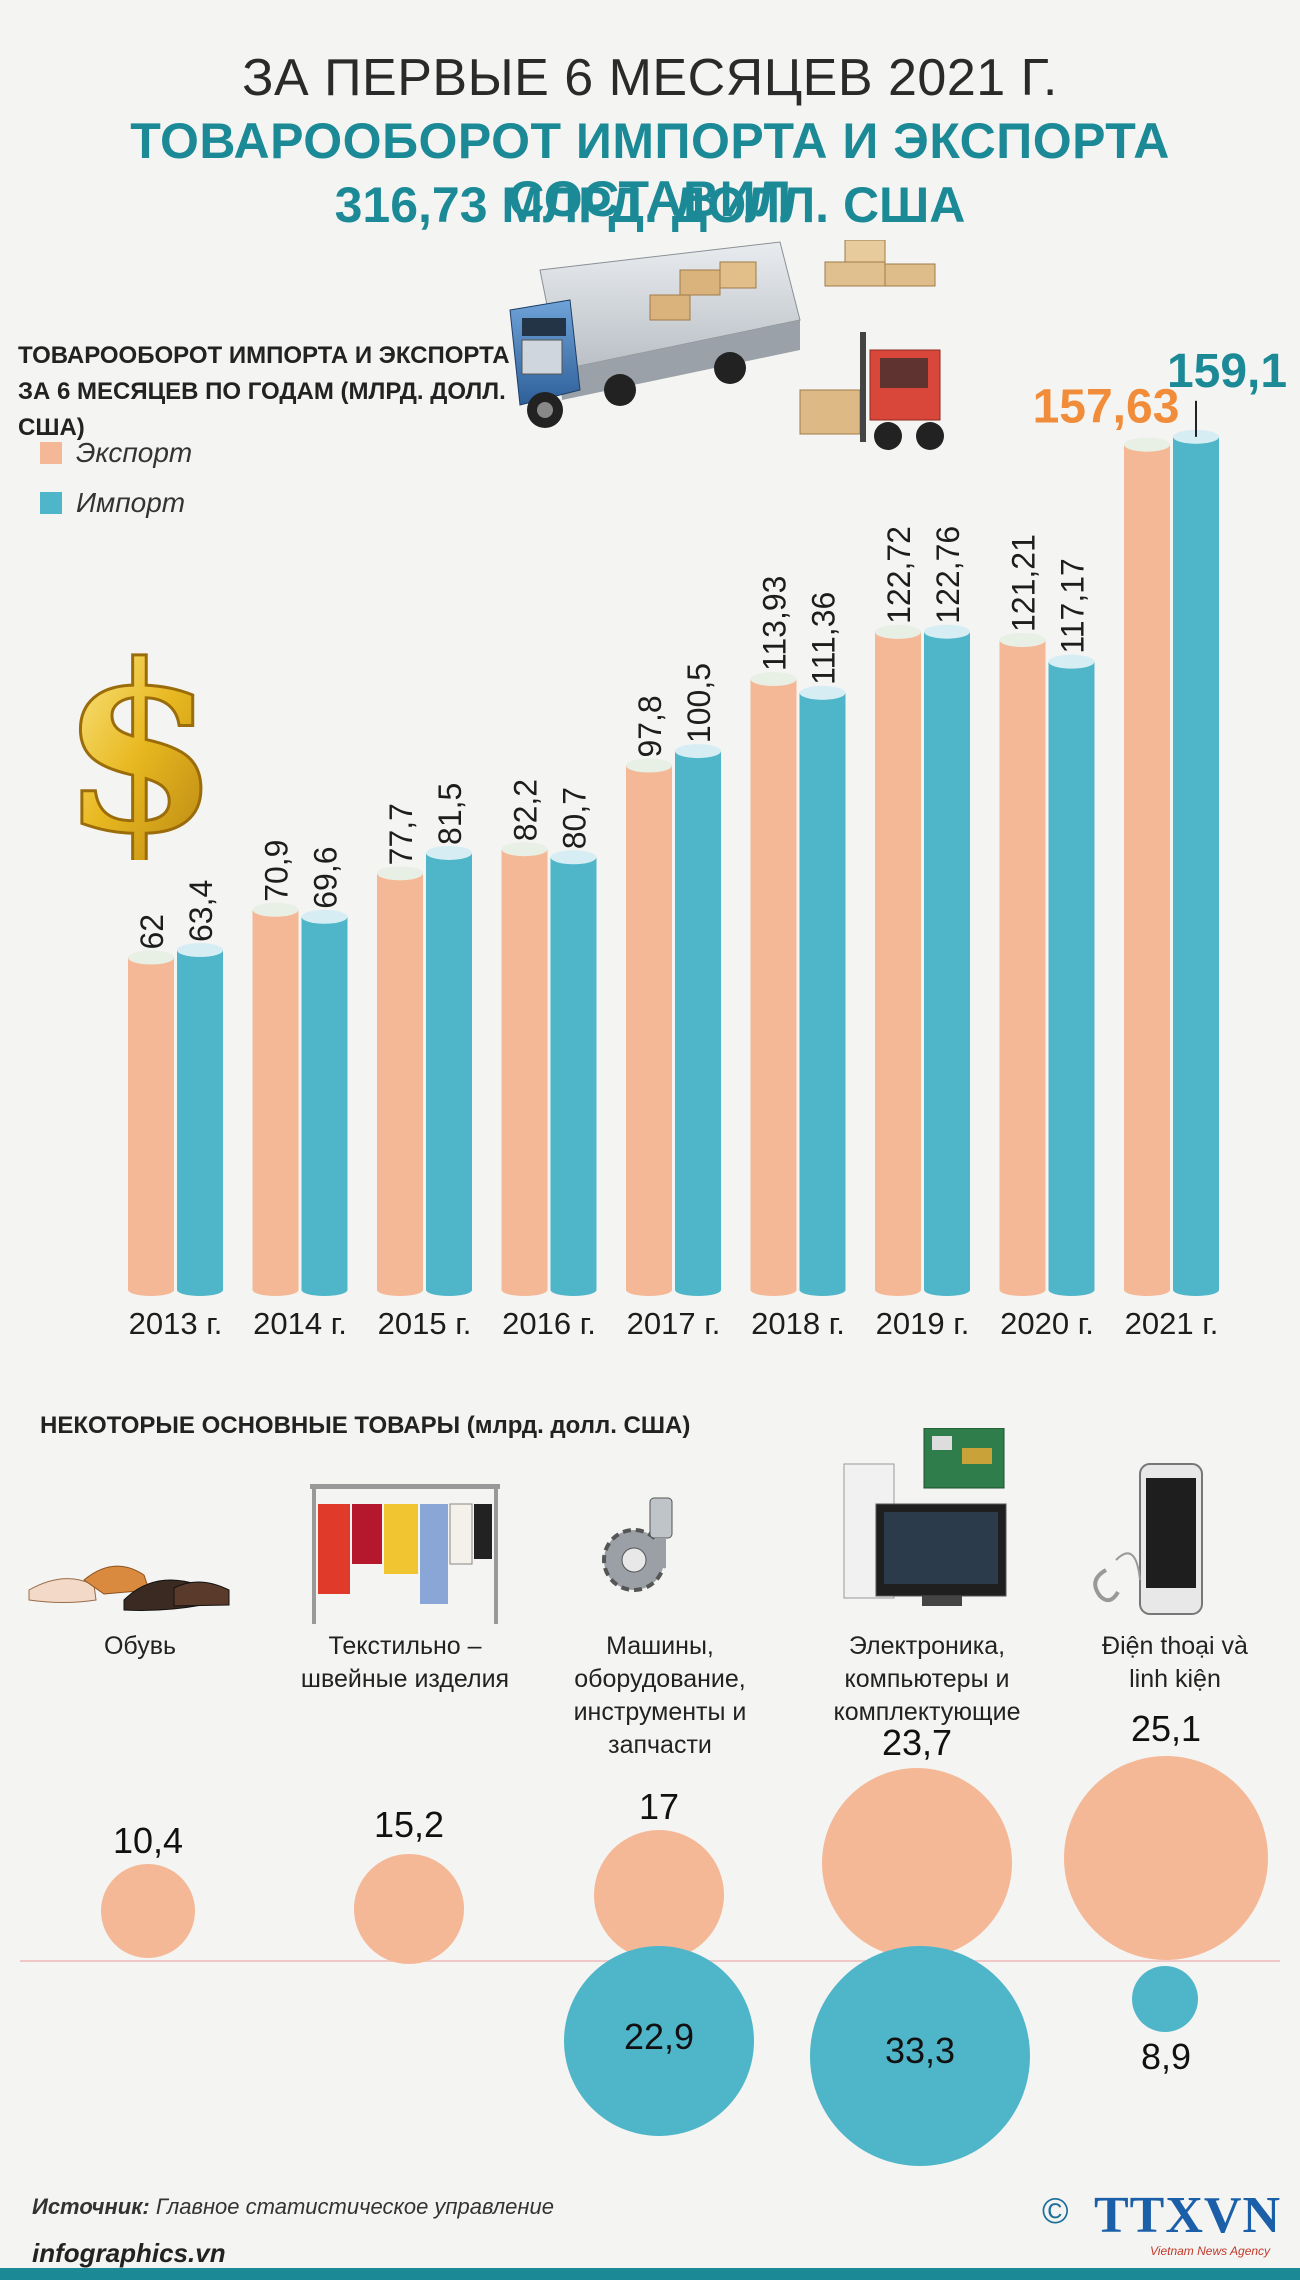  Describe the element at coordinates (925, 1517) in the screenshot. I see `computer-icon` at that location.